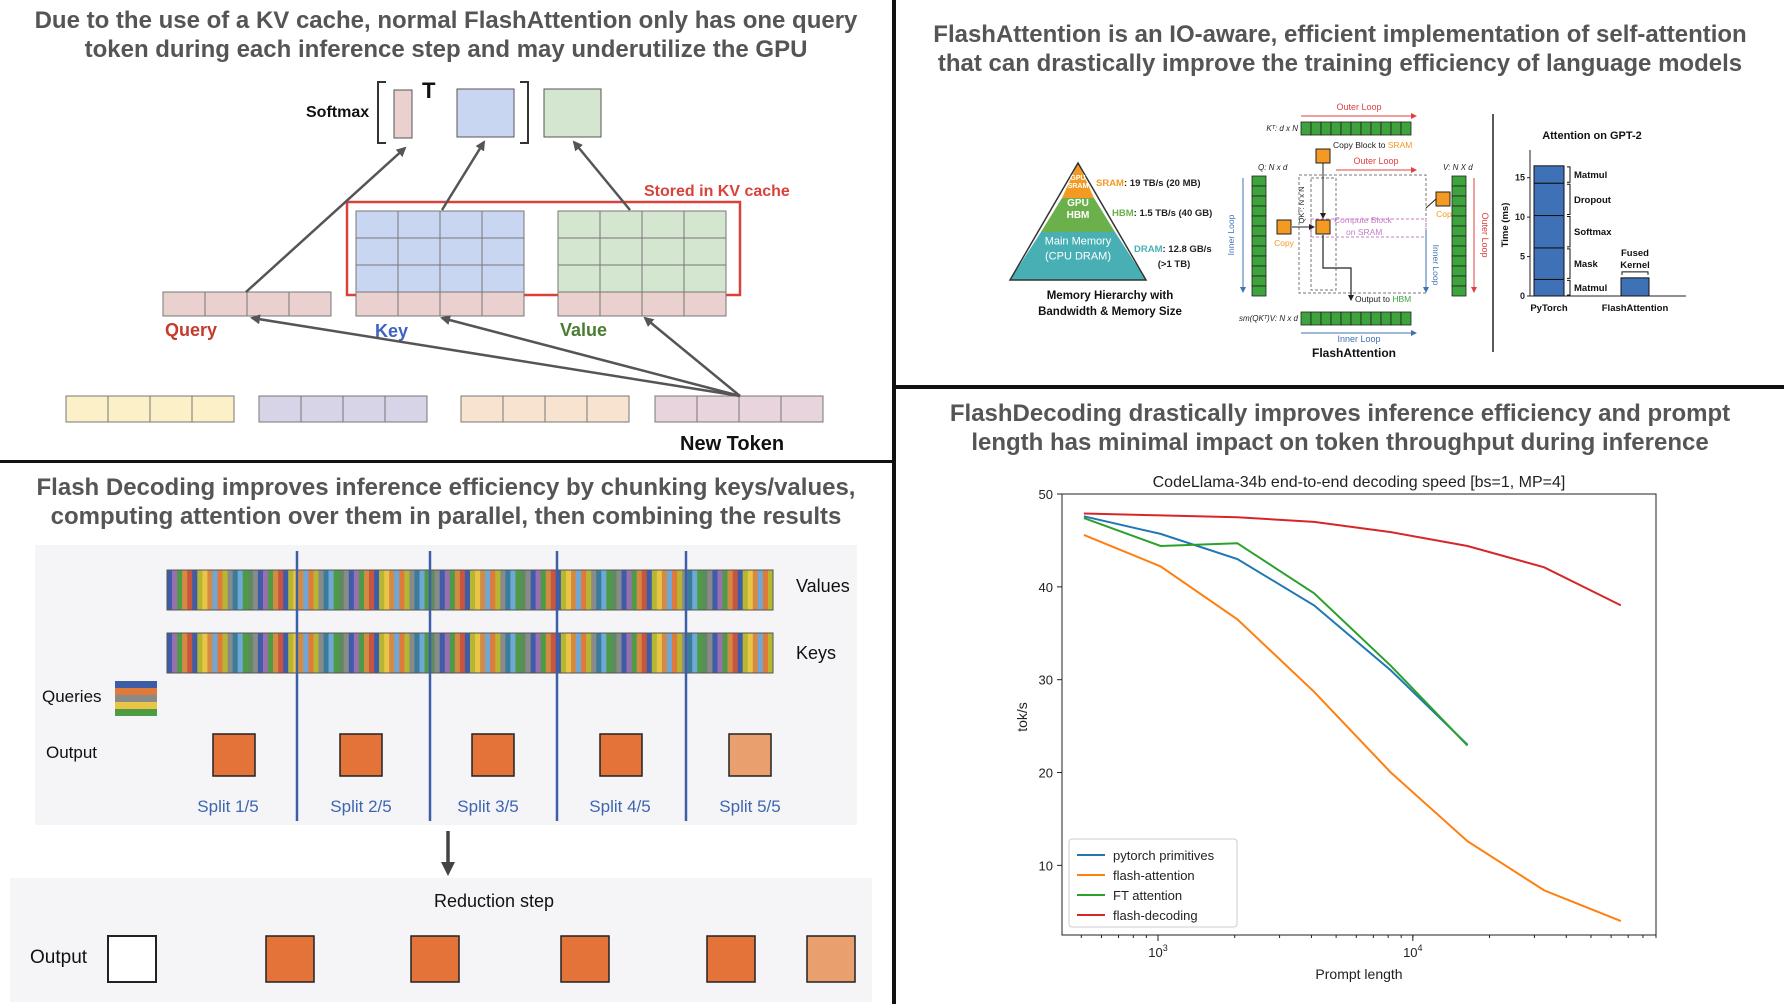 This screenshot has height=1004, width=1784. I want to click on memory-caption-2: Bandwidth & Memory Size, so click(1110, 312).